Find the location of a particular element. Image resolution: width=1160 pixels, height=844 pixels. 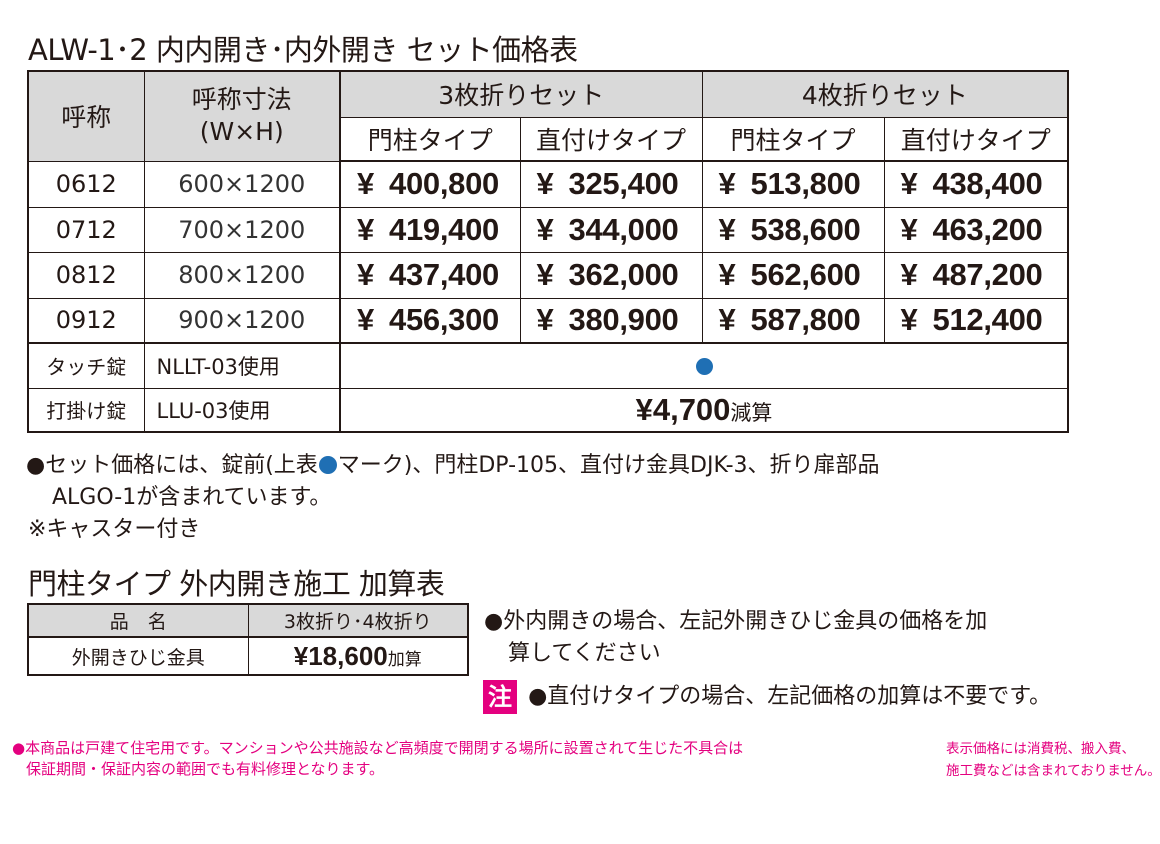

header-3-fold-set: 3枚折りセット is located at coordinates (521, 94).